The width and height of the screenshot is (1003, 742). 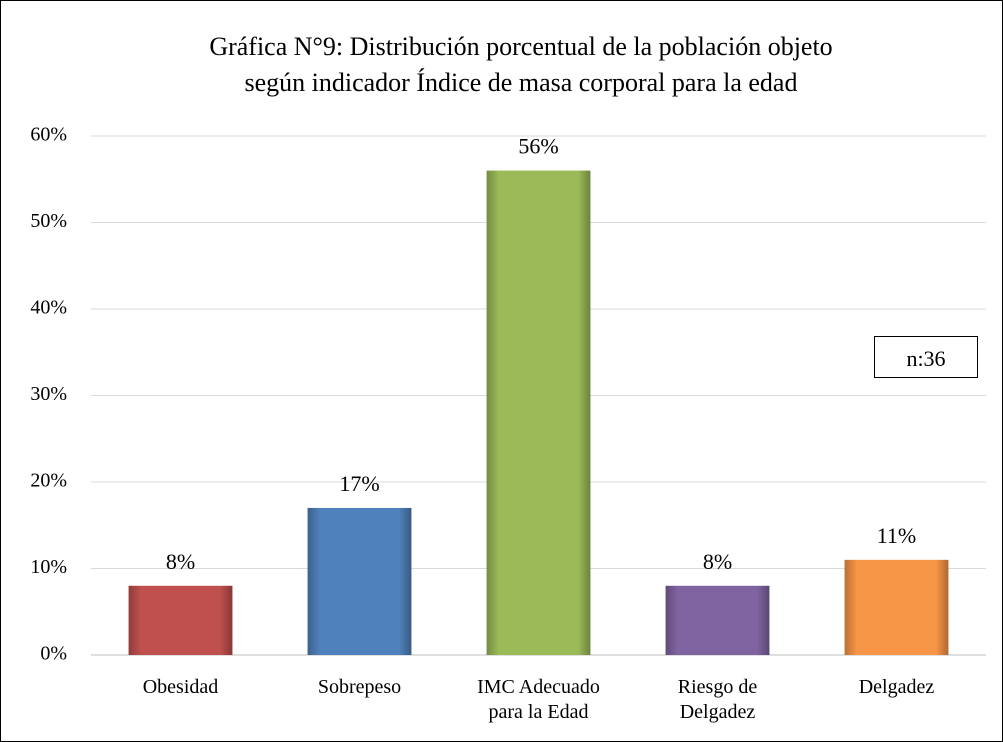 What do you see at coordinates (897, 535) in the screenshot?
I see `data-label: 11%` at bounding box center [897, 535].